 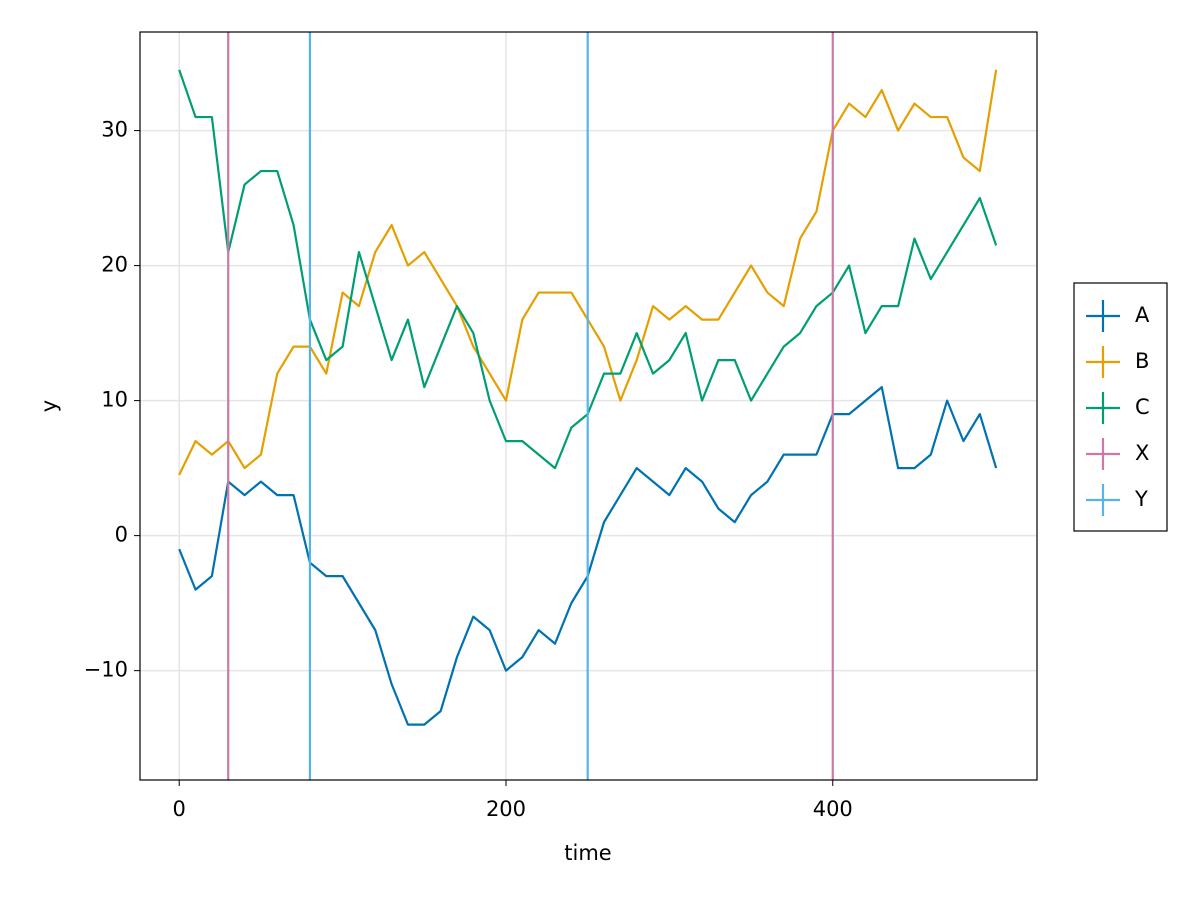 I want to click on x-axis-label: time, so click(x=587, y=853).